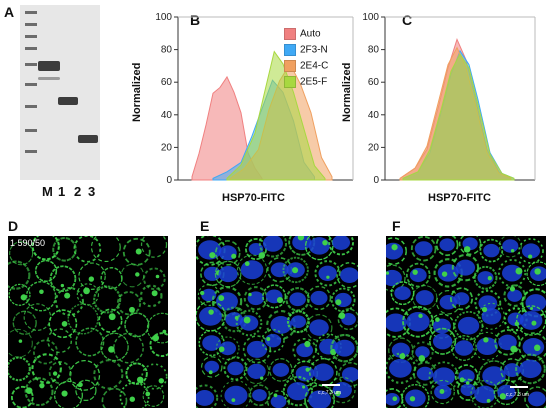 This screenshot has width=550, height=414. Describe the element at coordinates (290, 66) in the screenshot. I see `legend-swatch` at that location.